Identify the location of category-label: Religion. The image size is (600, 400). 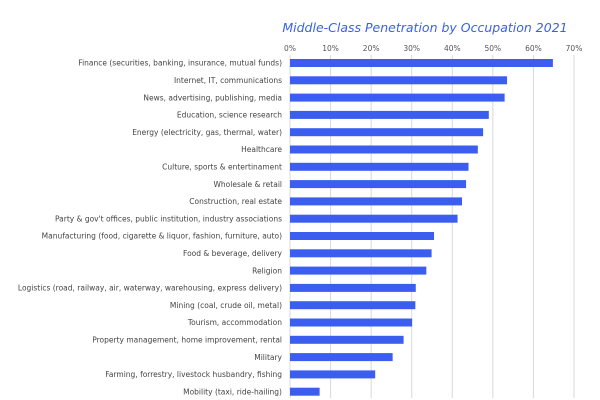
(267, 270).